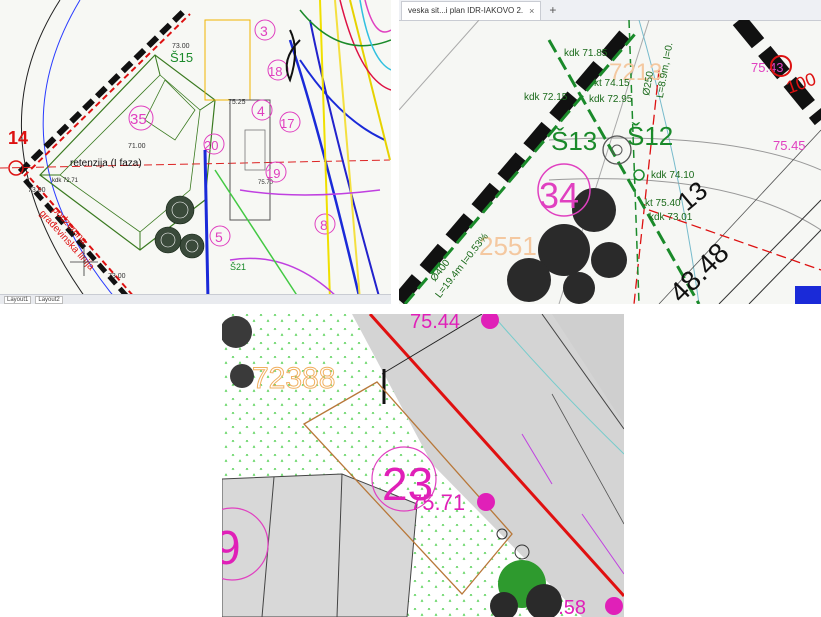  Describe the element at coordinates (789, 145) in the screenshot. I see `level-7545-label: 75.45` at that location.